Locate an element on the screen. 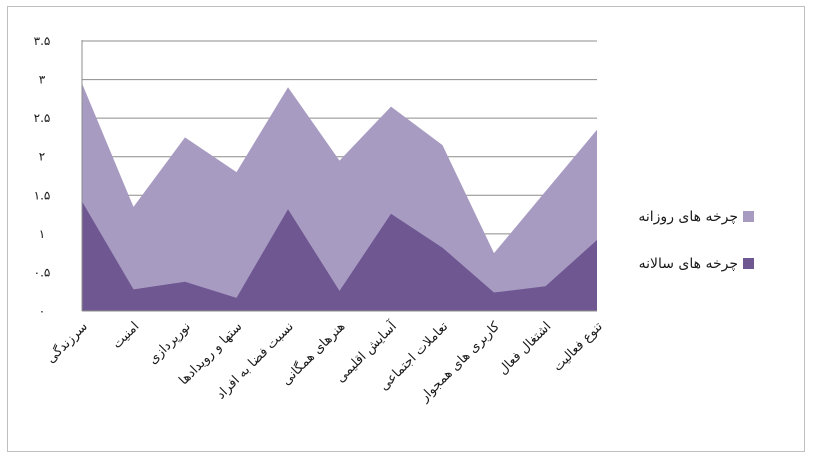  y-tick-label: ۳.۵ is located at coordinates (42, 41).